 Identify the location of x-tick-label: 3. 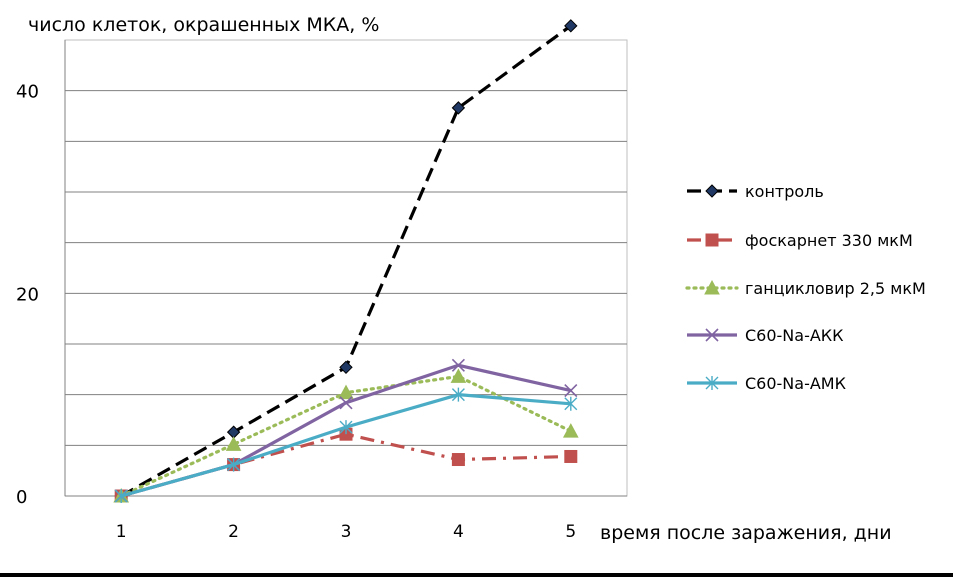
(346, 532).